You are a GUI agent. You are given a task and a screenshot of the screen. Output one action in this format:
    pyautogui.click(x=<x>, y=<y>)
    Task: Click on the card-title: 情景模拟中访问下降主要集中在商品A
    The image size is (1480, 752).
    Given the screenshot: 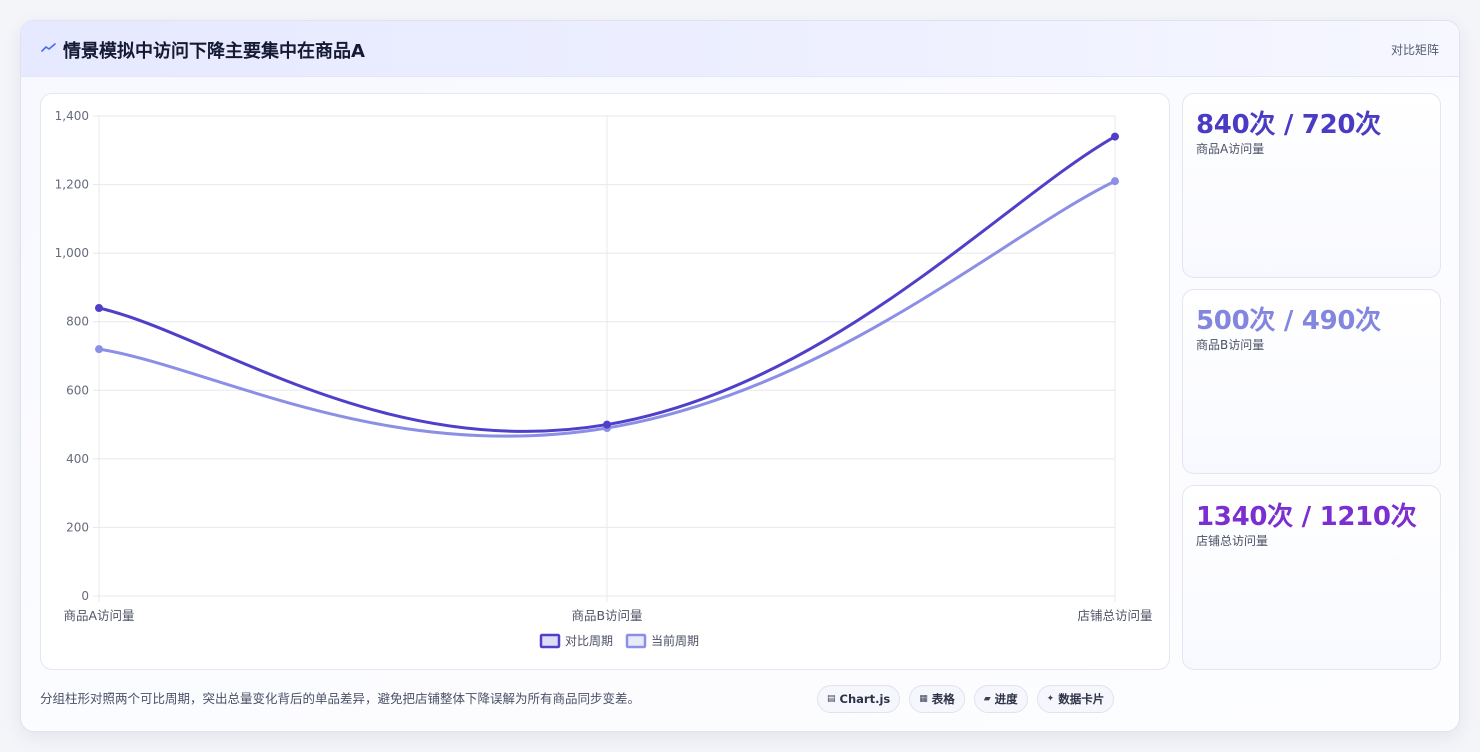 What is the action you would take?
    pyautogui.click(x=214, y=51)
    